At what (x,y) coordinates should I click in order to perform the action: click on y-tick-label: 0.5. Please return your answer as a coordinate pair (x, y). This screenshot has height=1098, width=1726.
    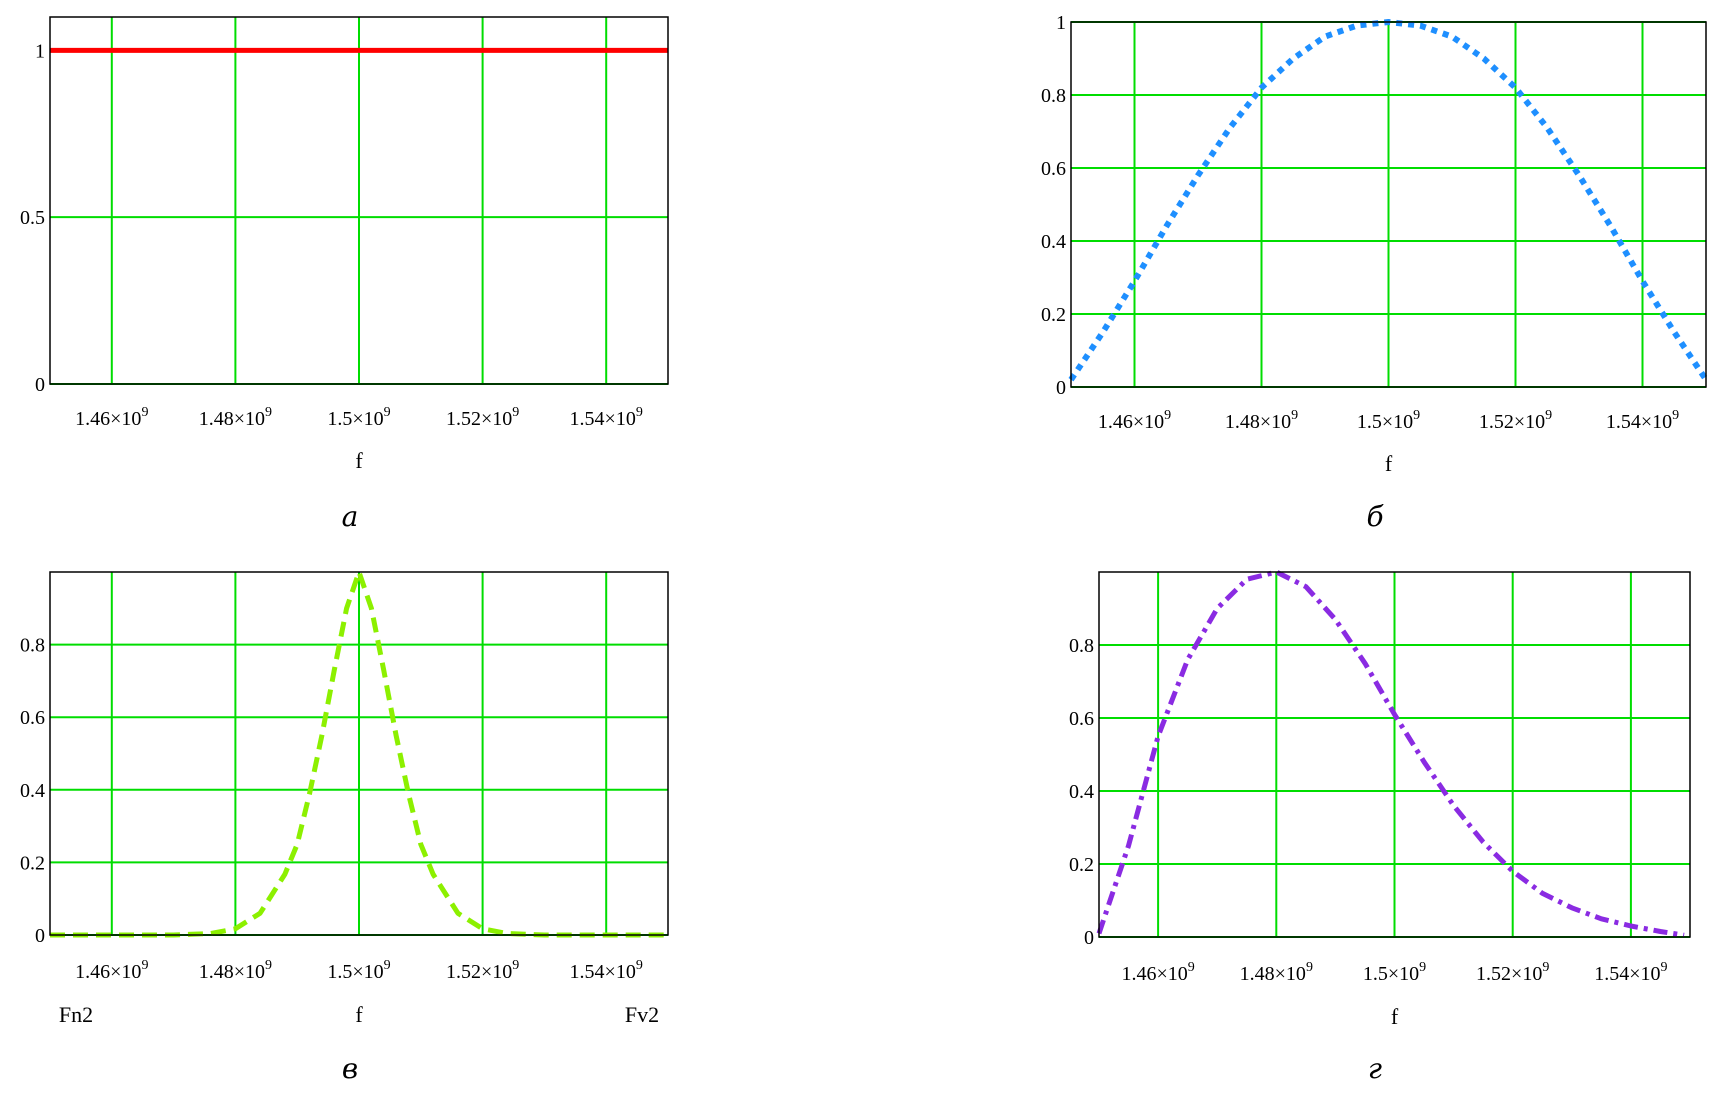
    Looking at the image, I should click on (32, 218).